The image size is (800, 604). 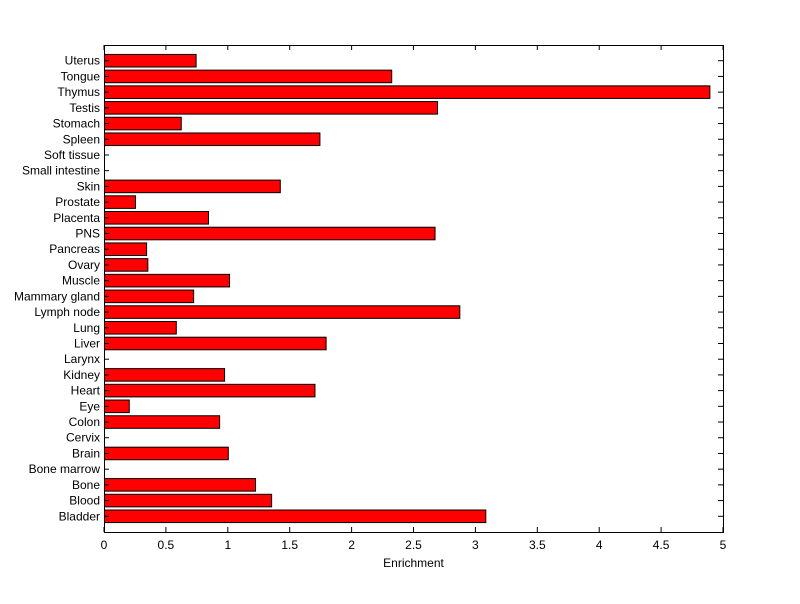 What do you see at coordinates (537, 545) in the screenshot?
I see `x-tick-label: 3.5` at bounding box center [537, 545].